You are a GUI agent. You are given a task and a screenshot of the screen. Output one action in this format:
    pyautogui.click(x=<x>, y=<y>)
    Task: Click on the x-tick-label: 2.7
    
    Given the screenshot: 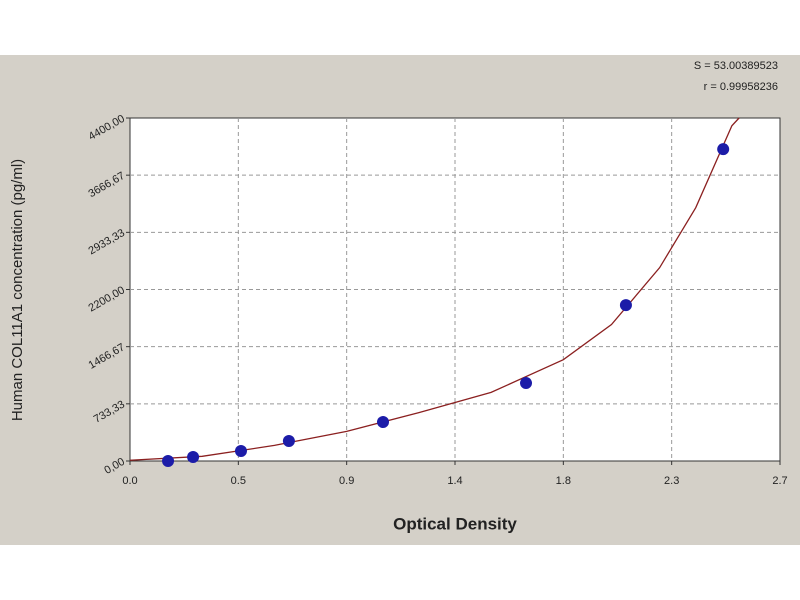 What is the action you would take?
    pyautogui.click(x=779, y=481)
    